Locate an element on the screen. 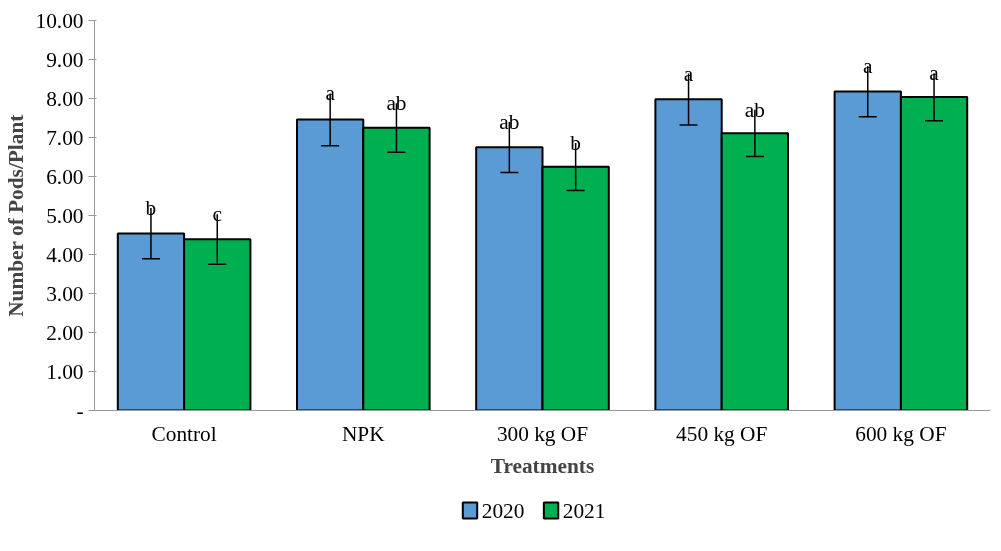 Image resolution: width=1001 pixels, height=551 pixels. x-axis-title: Treatments is located at coordinates (542, 465).